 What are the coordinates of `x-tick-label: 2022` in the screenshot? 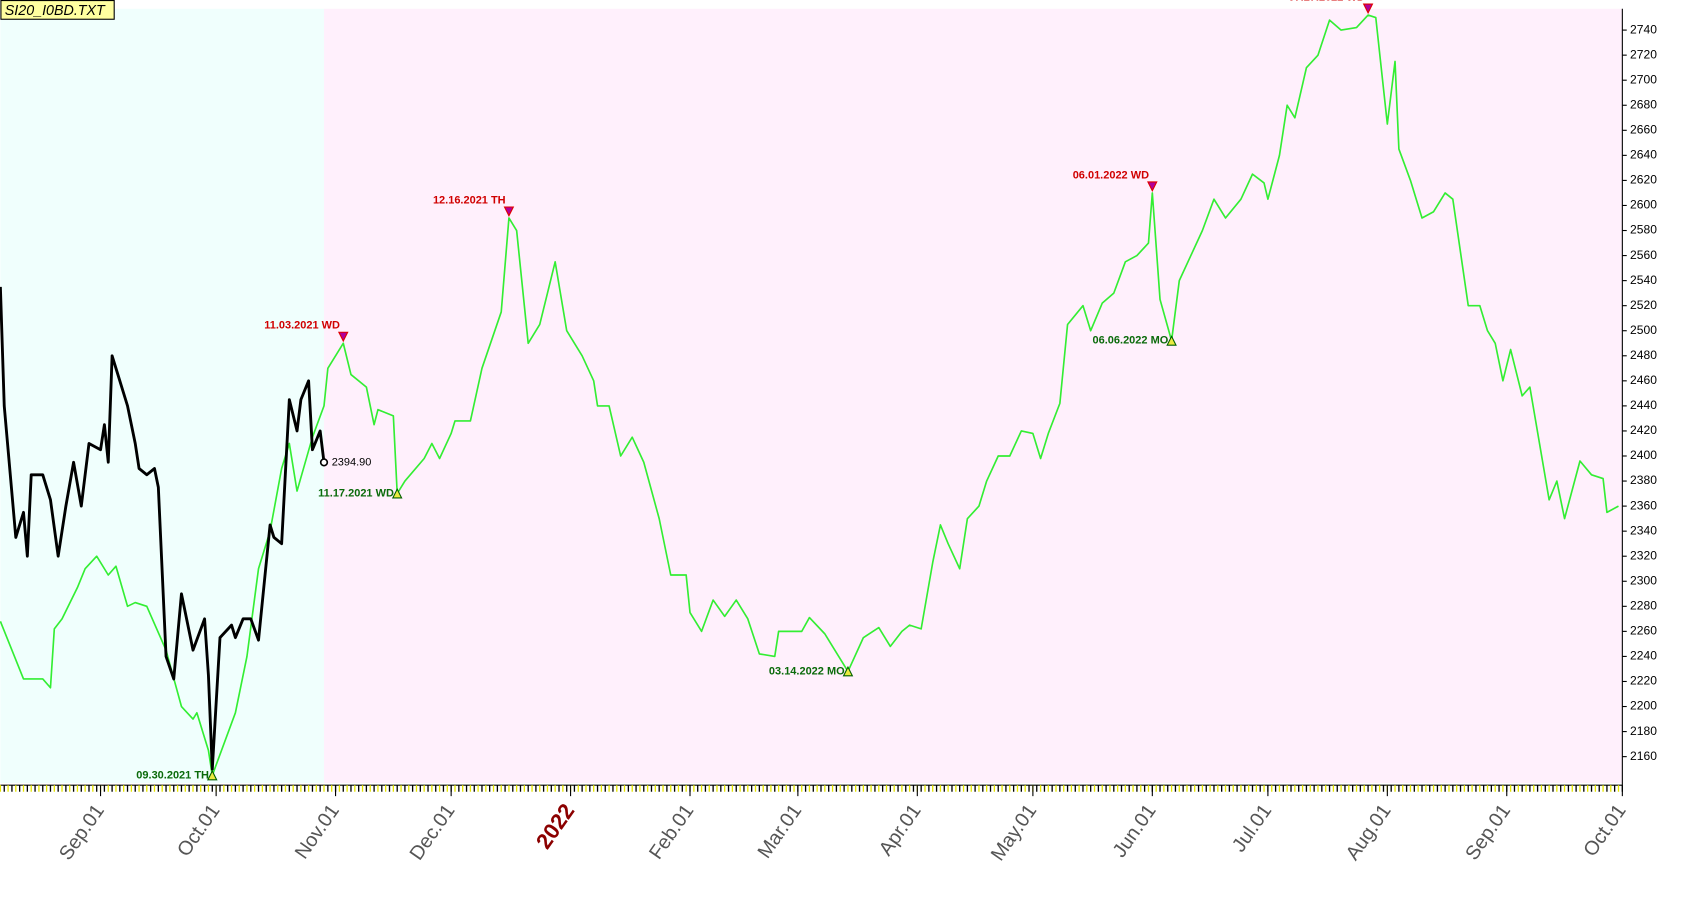 It's located at (555, 826).